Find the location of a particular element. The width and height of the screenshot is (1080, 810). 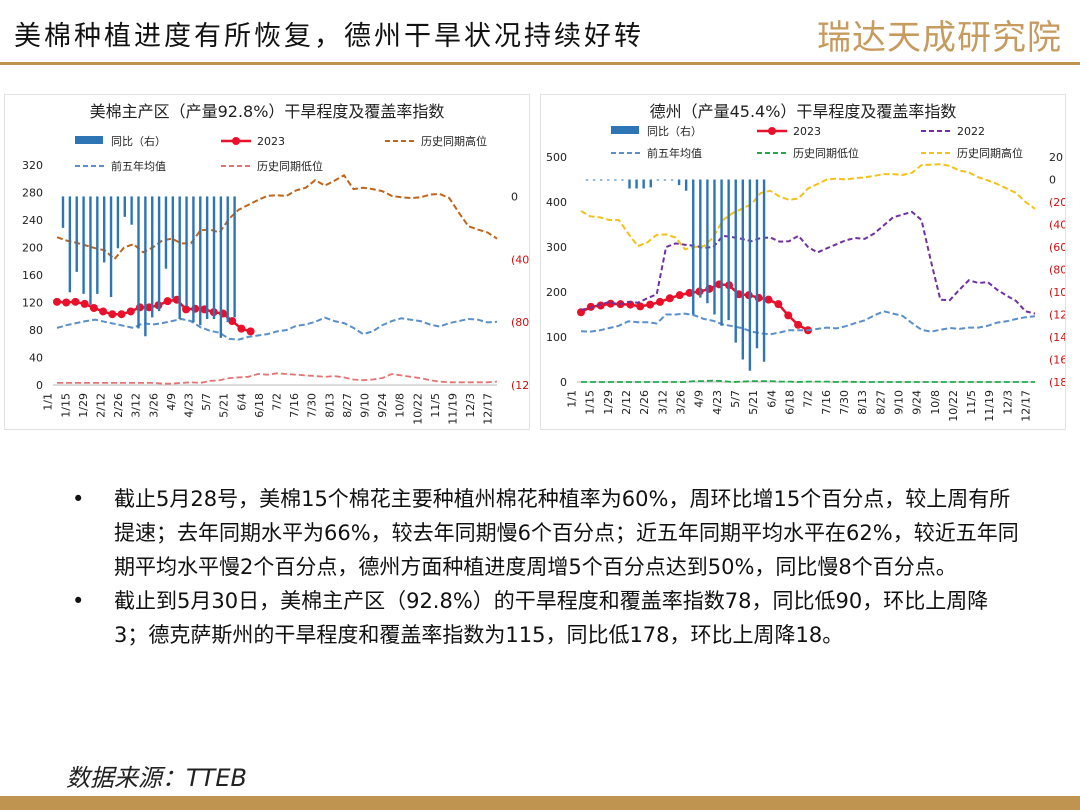

y2-tick-label: (80) is located at coordinates (1057, 270).